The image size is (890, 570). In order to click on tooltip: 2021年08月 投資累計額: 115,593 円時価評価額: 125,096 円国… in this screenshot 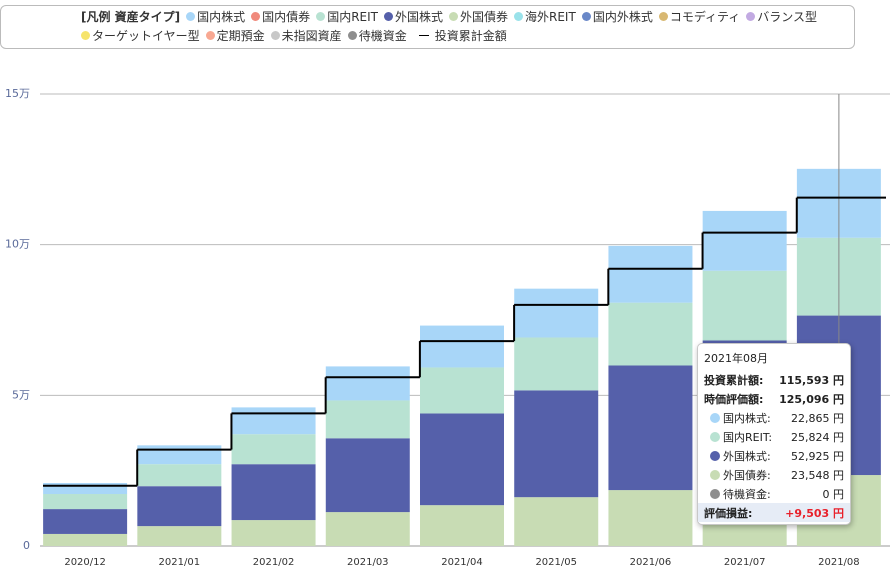, I will do `click(774, 434)`.